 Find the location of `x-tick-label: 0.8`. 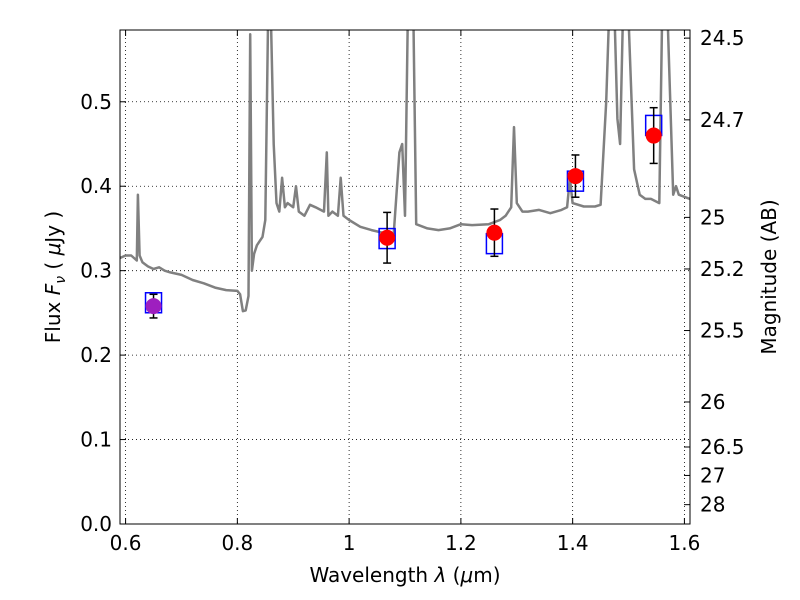

x-tick-label: 0.8 is located at coordinates (237, 543).